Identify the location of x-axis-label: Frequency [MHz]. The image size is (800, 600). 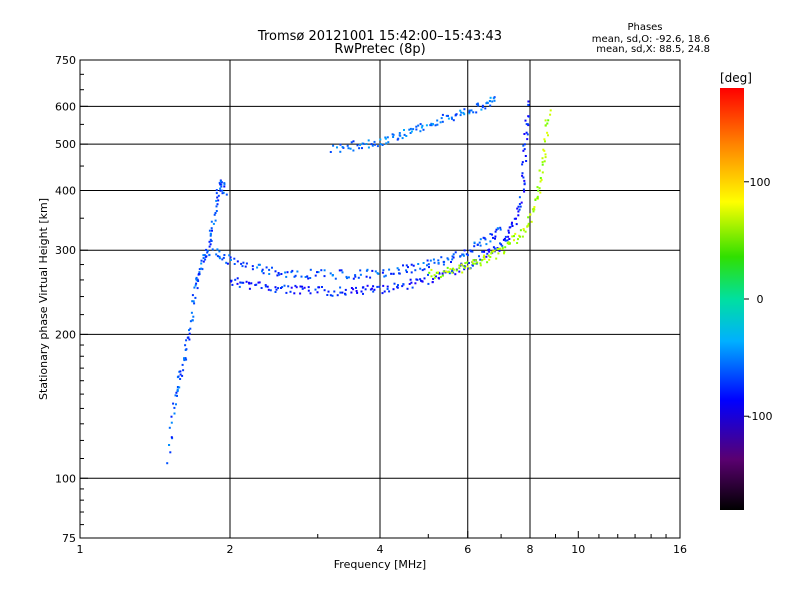
(380, 564).